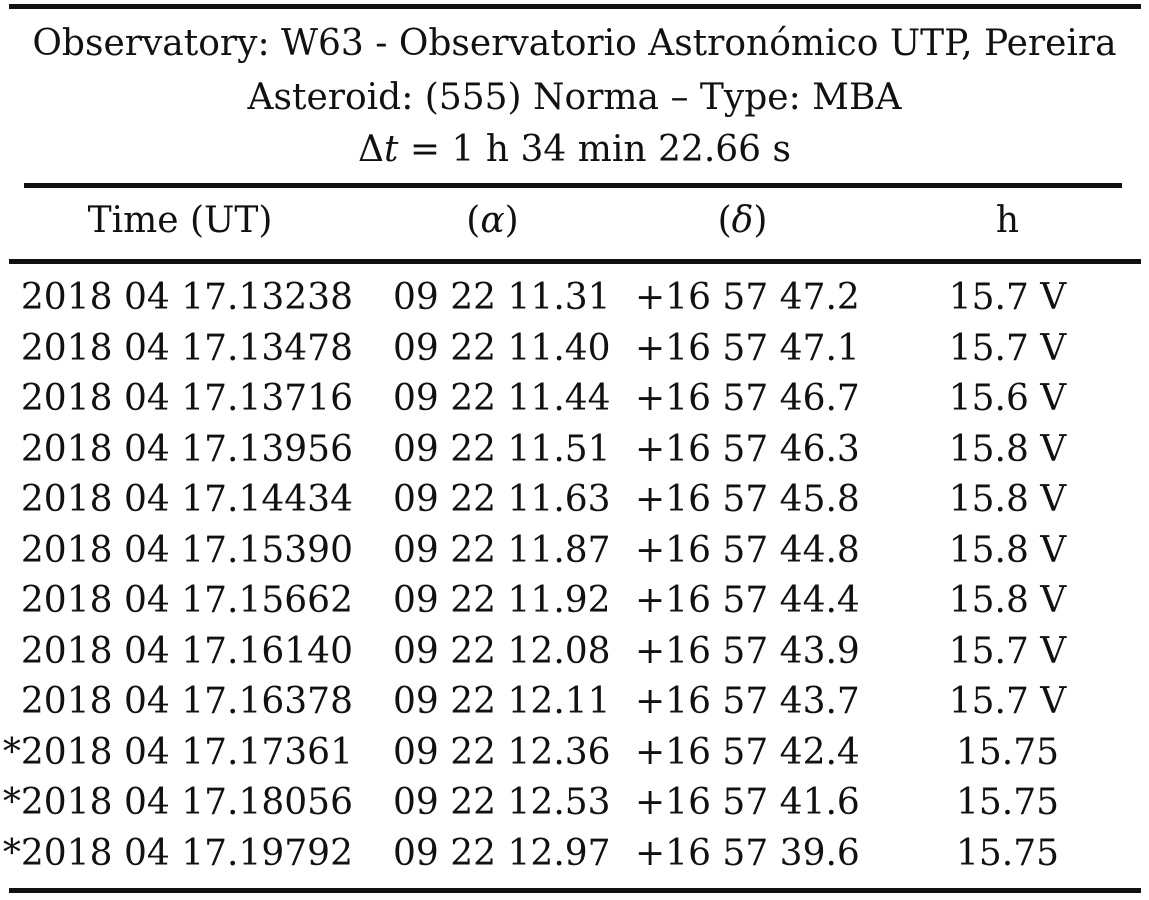  Describe the element at coordinates (502, 297) in the screenshot. I see `cell-right-ascension: 09 22 11.31` at that location.